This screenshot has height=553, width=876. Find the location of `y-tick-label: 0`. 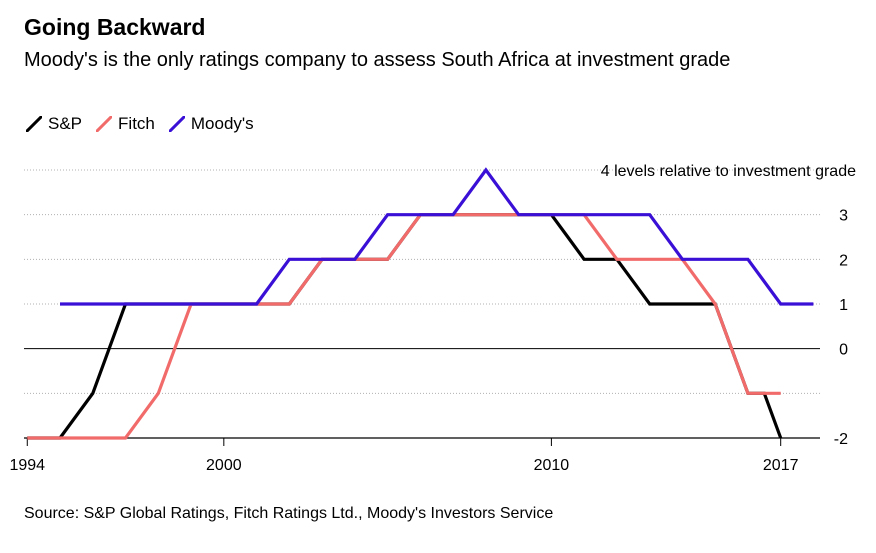

y-tick-label: 0 is located at coordinates (843, 350).